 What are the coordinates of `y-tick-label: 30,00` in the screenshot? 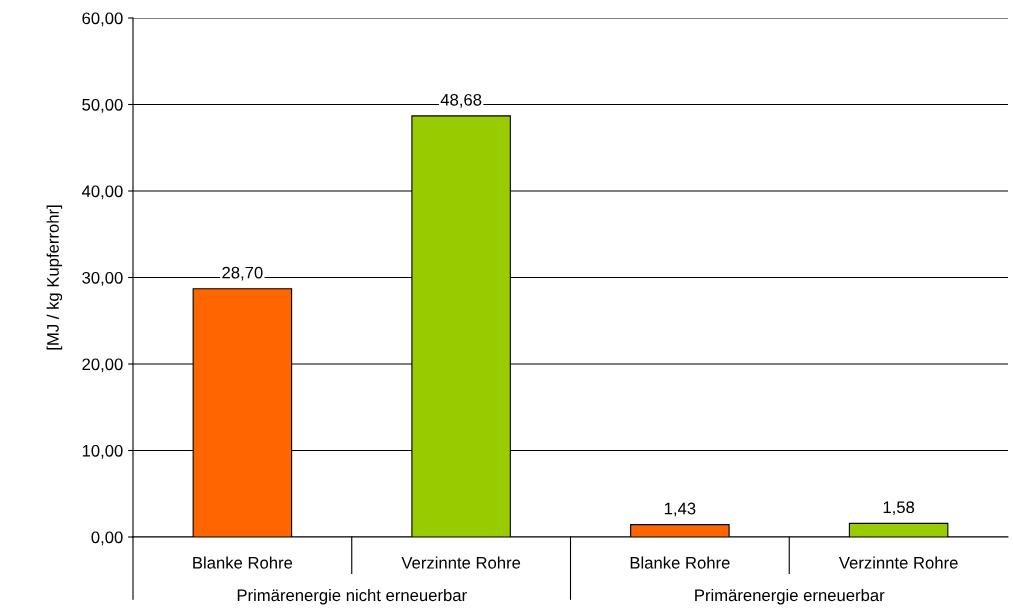 It's located at (102, 278).